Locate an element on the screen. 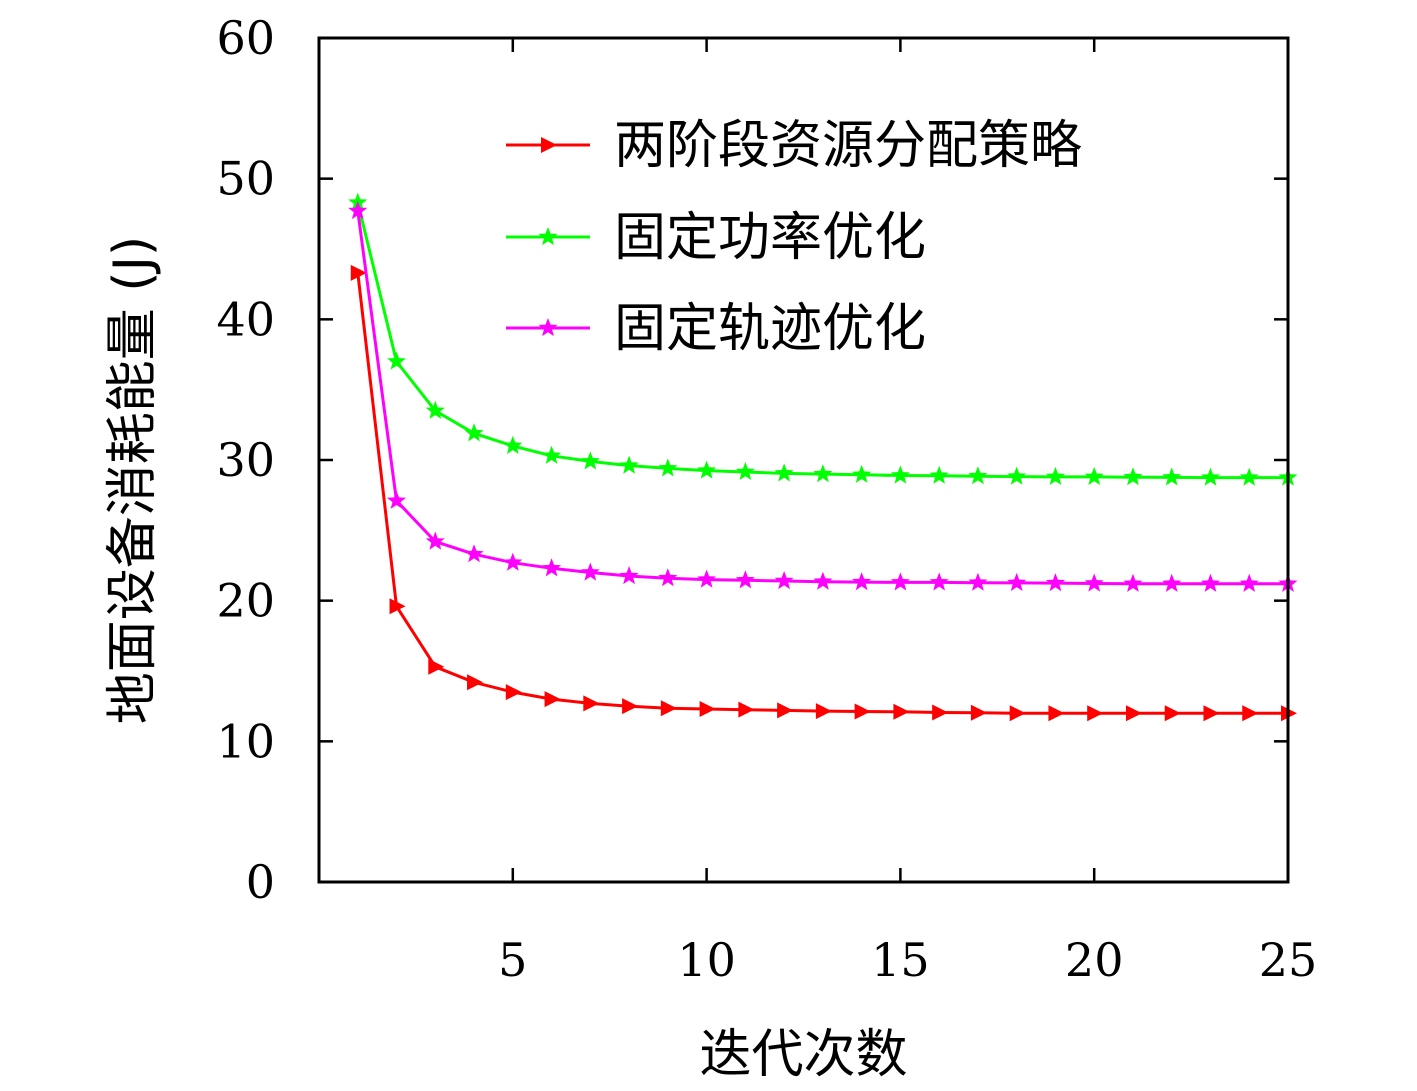  x-tick-label: 10 is located at coordinates (706, 960).